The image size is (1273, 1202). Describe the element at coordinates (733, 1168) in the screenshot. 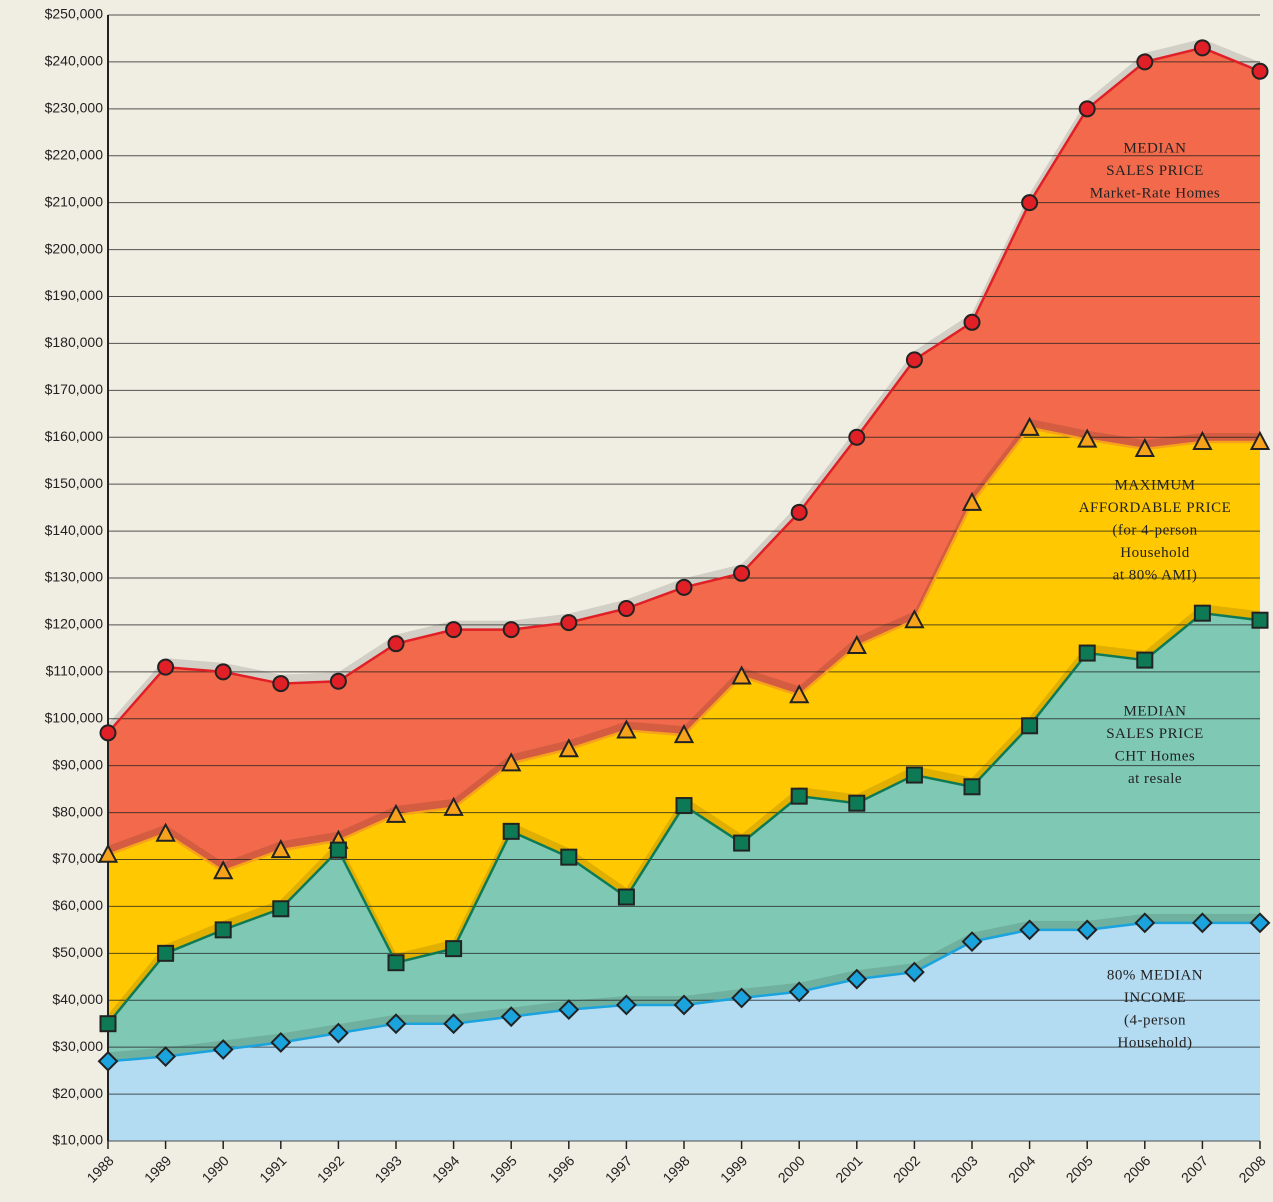

I see `x-tick-label: 1999` at that location.